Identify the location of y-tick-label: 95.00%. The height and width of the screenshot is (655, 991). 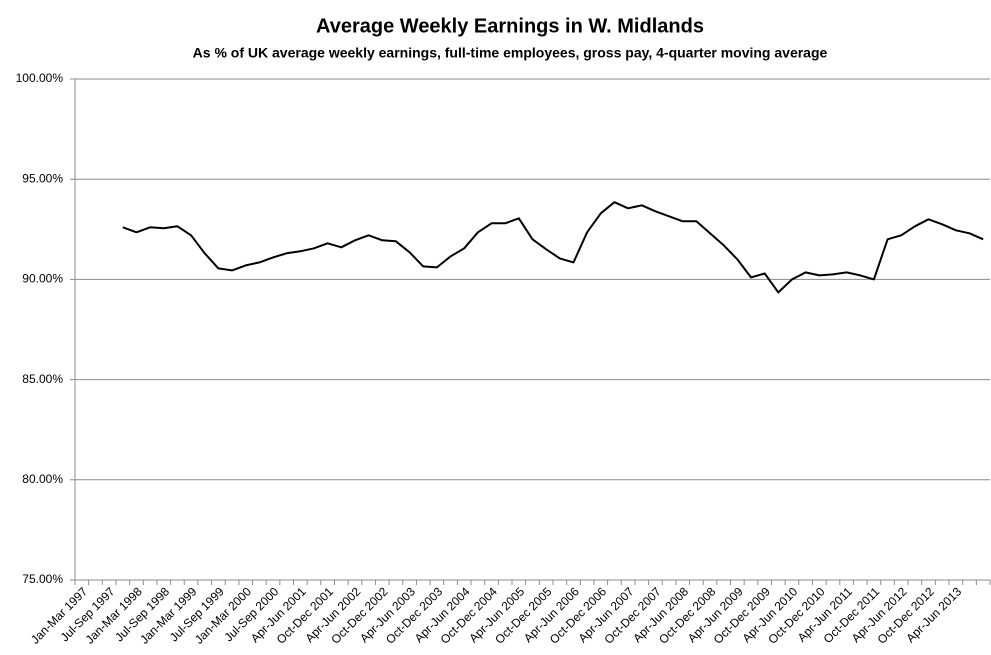
(42, 178).